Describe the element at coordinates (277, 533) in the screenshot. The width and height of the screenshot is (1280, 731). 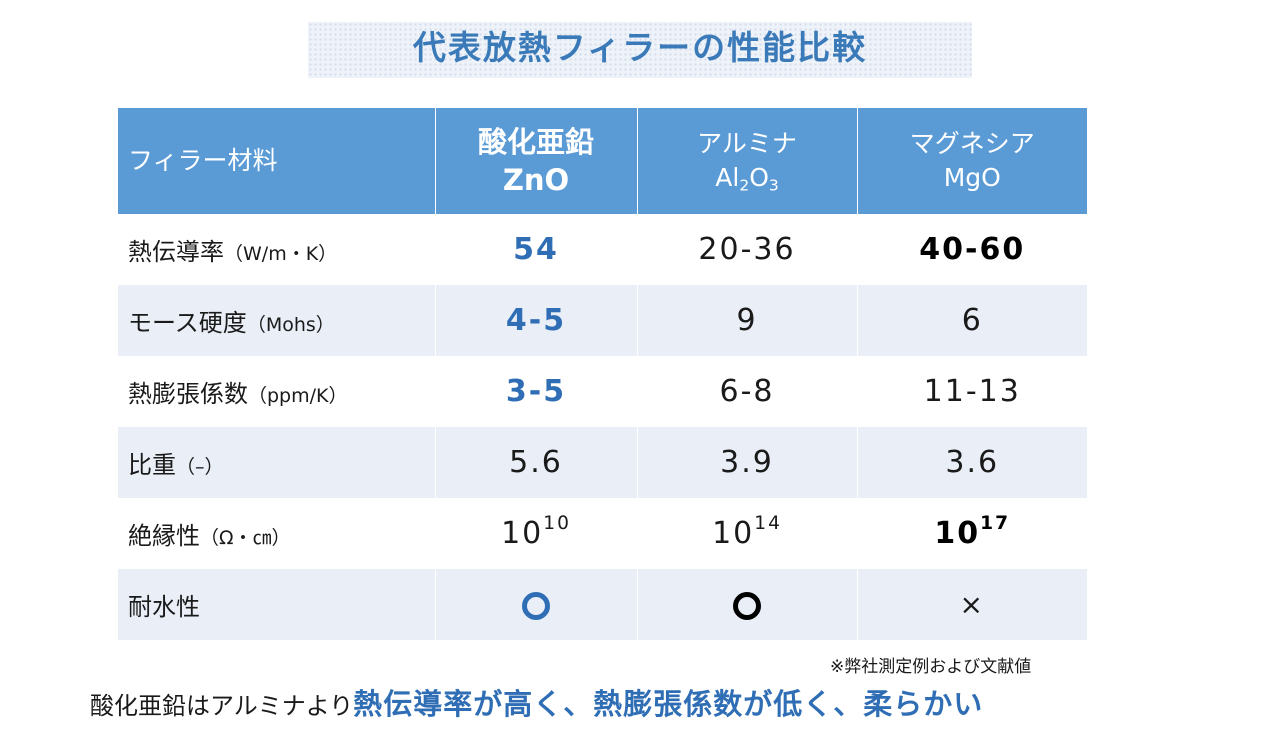
I see `row-label: 絶縁性（Ω・㎝）` at that location.